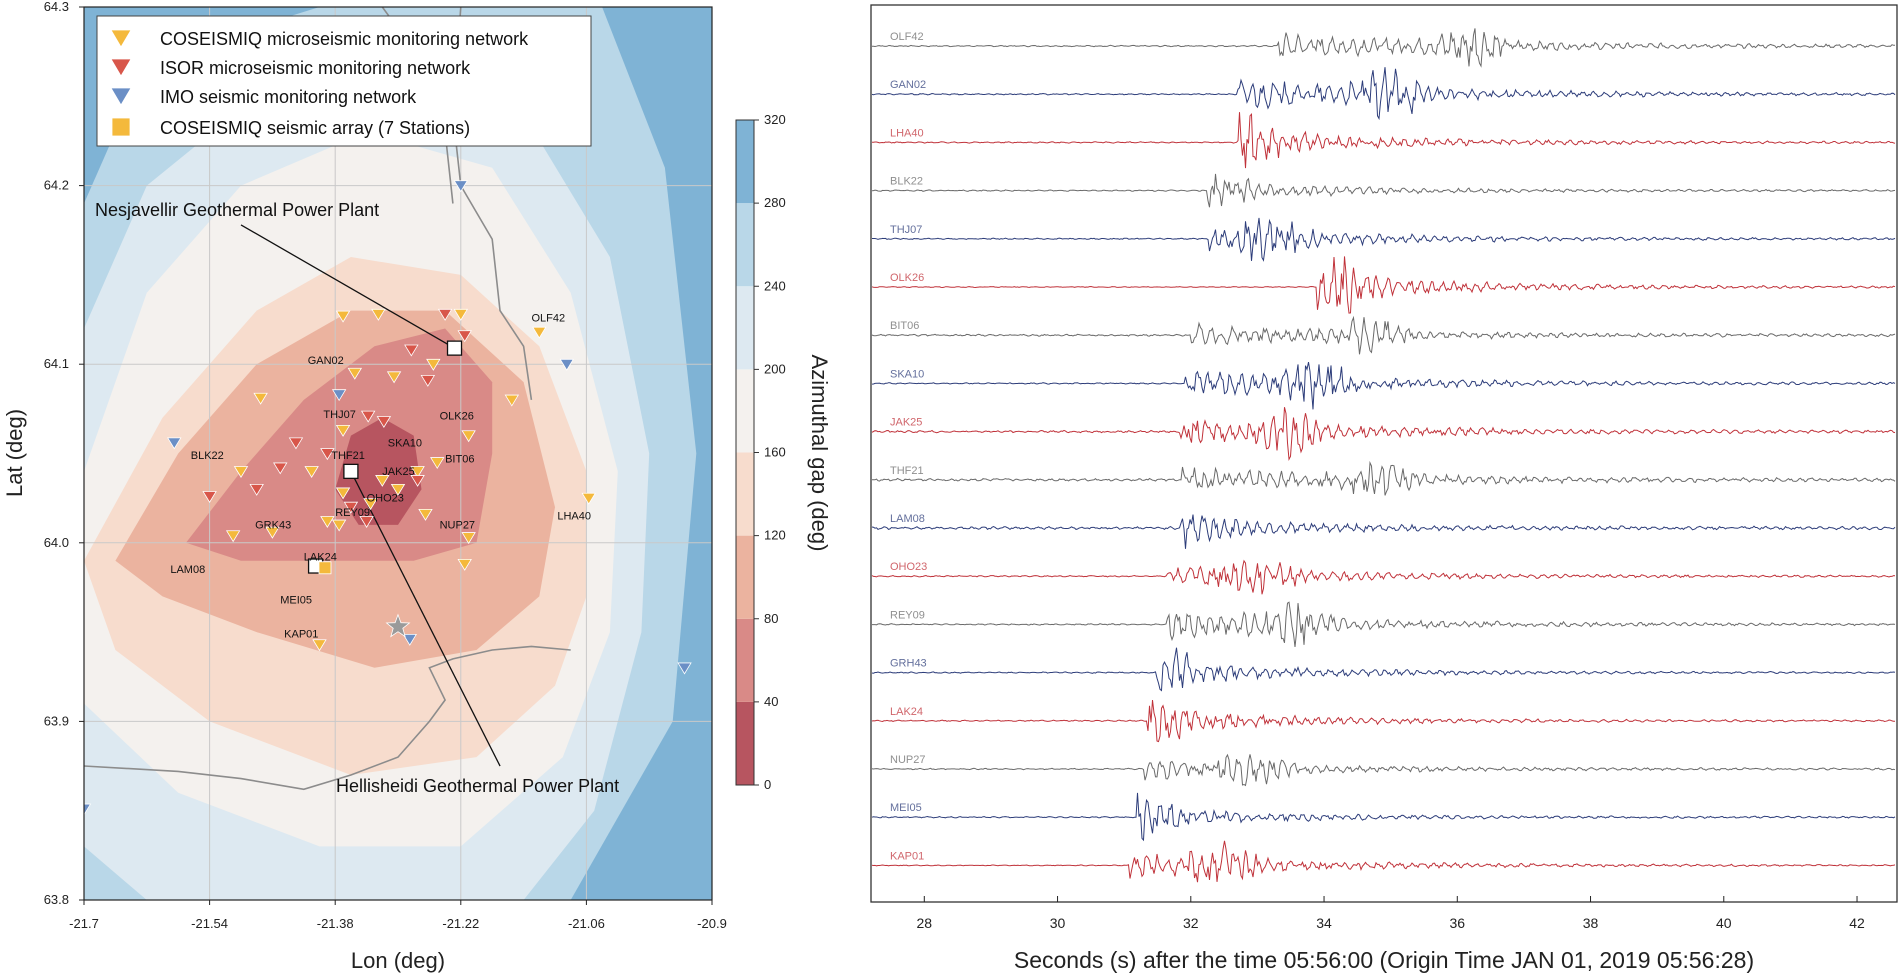  Describe the element at coordinates (907, 37) in the screenshot. I see `seismogram-label-OLF42: OLF42` at that location.